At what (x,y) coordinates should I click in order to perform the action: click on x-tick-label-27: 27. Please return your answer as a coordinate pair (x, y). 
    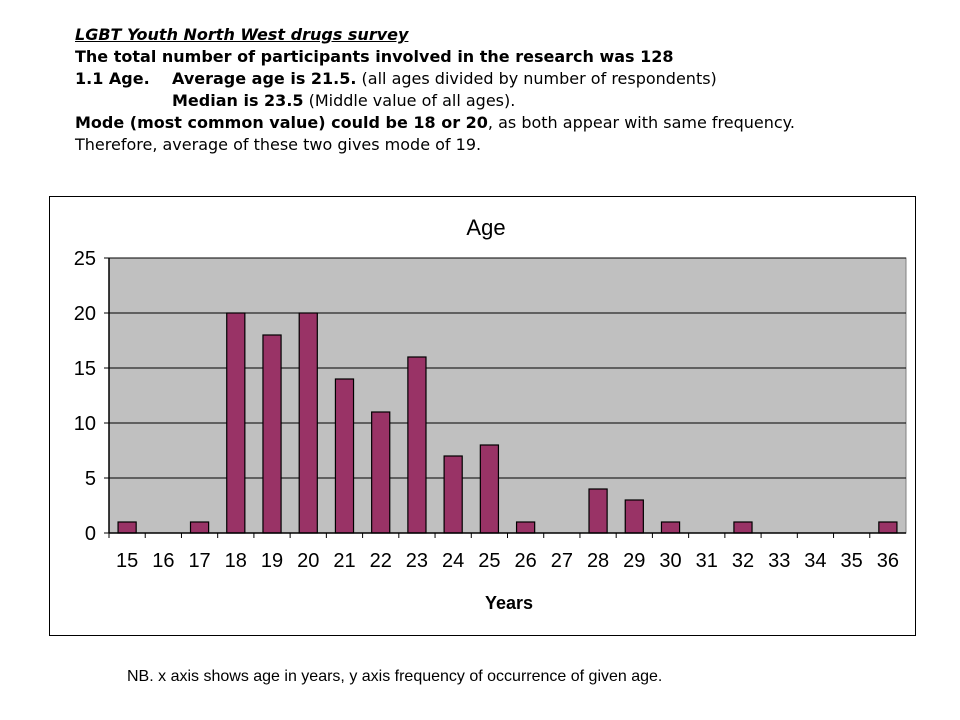
    Looking at the image, I should click on (562, 561).